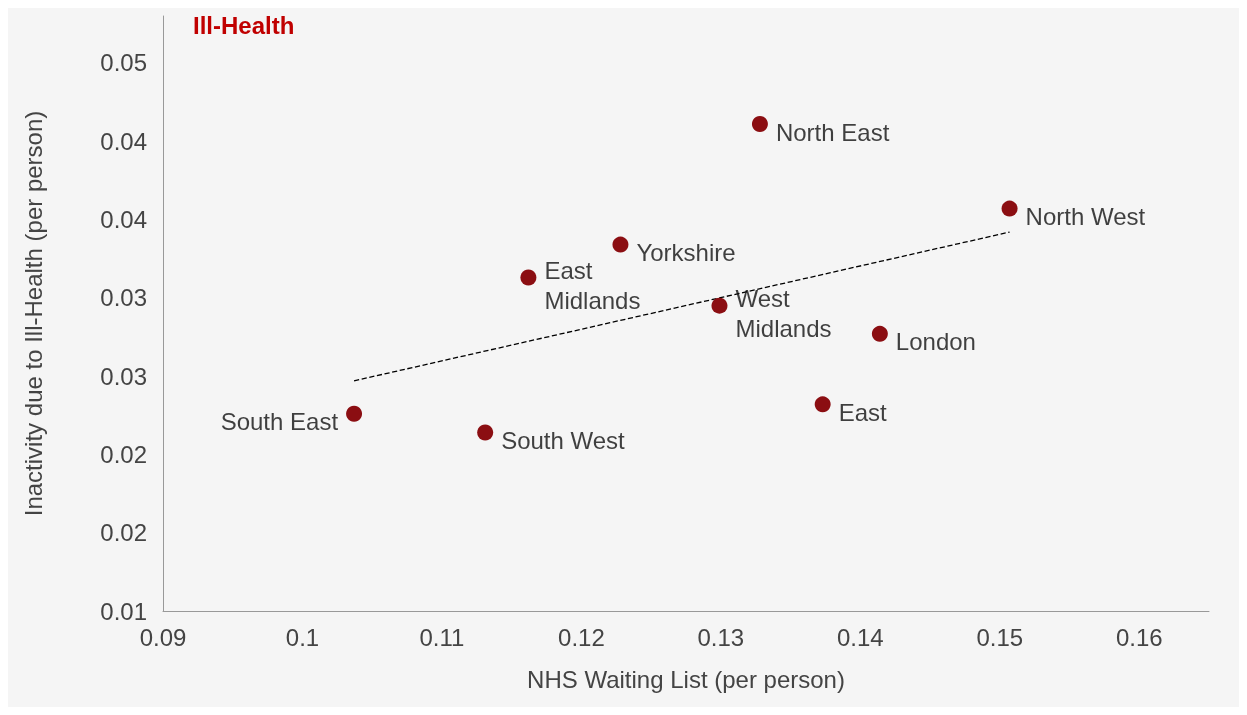 This screenshot has width=1247, height=715. Describe the element at coordinates (123, 63) in the screenshot. I see `y-tick-label: 0.05` at that location.